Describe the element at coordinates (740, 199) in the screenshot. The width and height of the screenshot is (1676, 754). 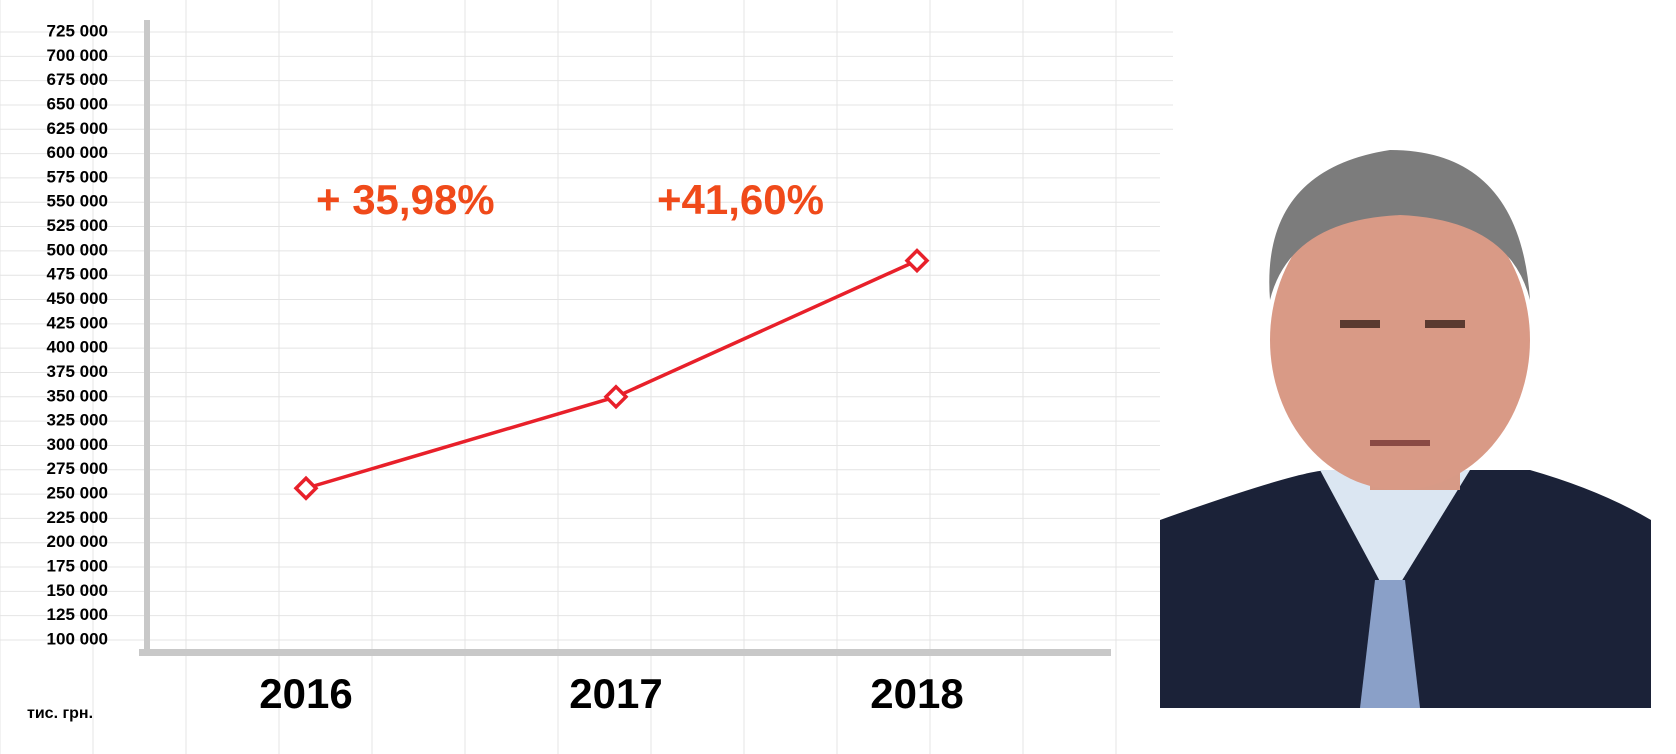
I see `annotation: +41,60%` at that location.